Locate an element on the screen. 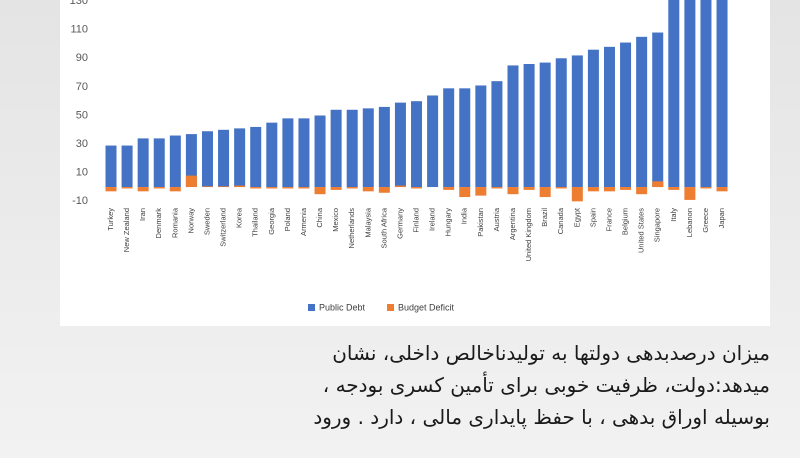 This screenshot has width=800, height=458. y-tick-label: 10 is located at coordinates (82, 173).